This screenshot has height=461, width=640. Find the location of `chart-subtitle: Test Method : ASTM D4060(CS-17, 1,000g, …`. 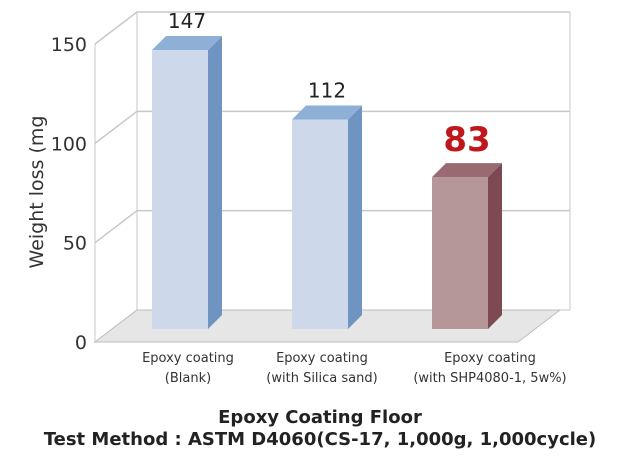

chart-subtitle: Test Method : ASTM D4060(CS-17, 1,000g, … is located at coordinates (320, 439).